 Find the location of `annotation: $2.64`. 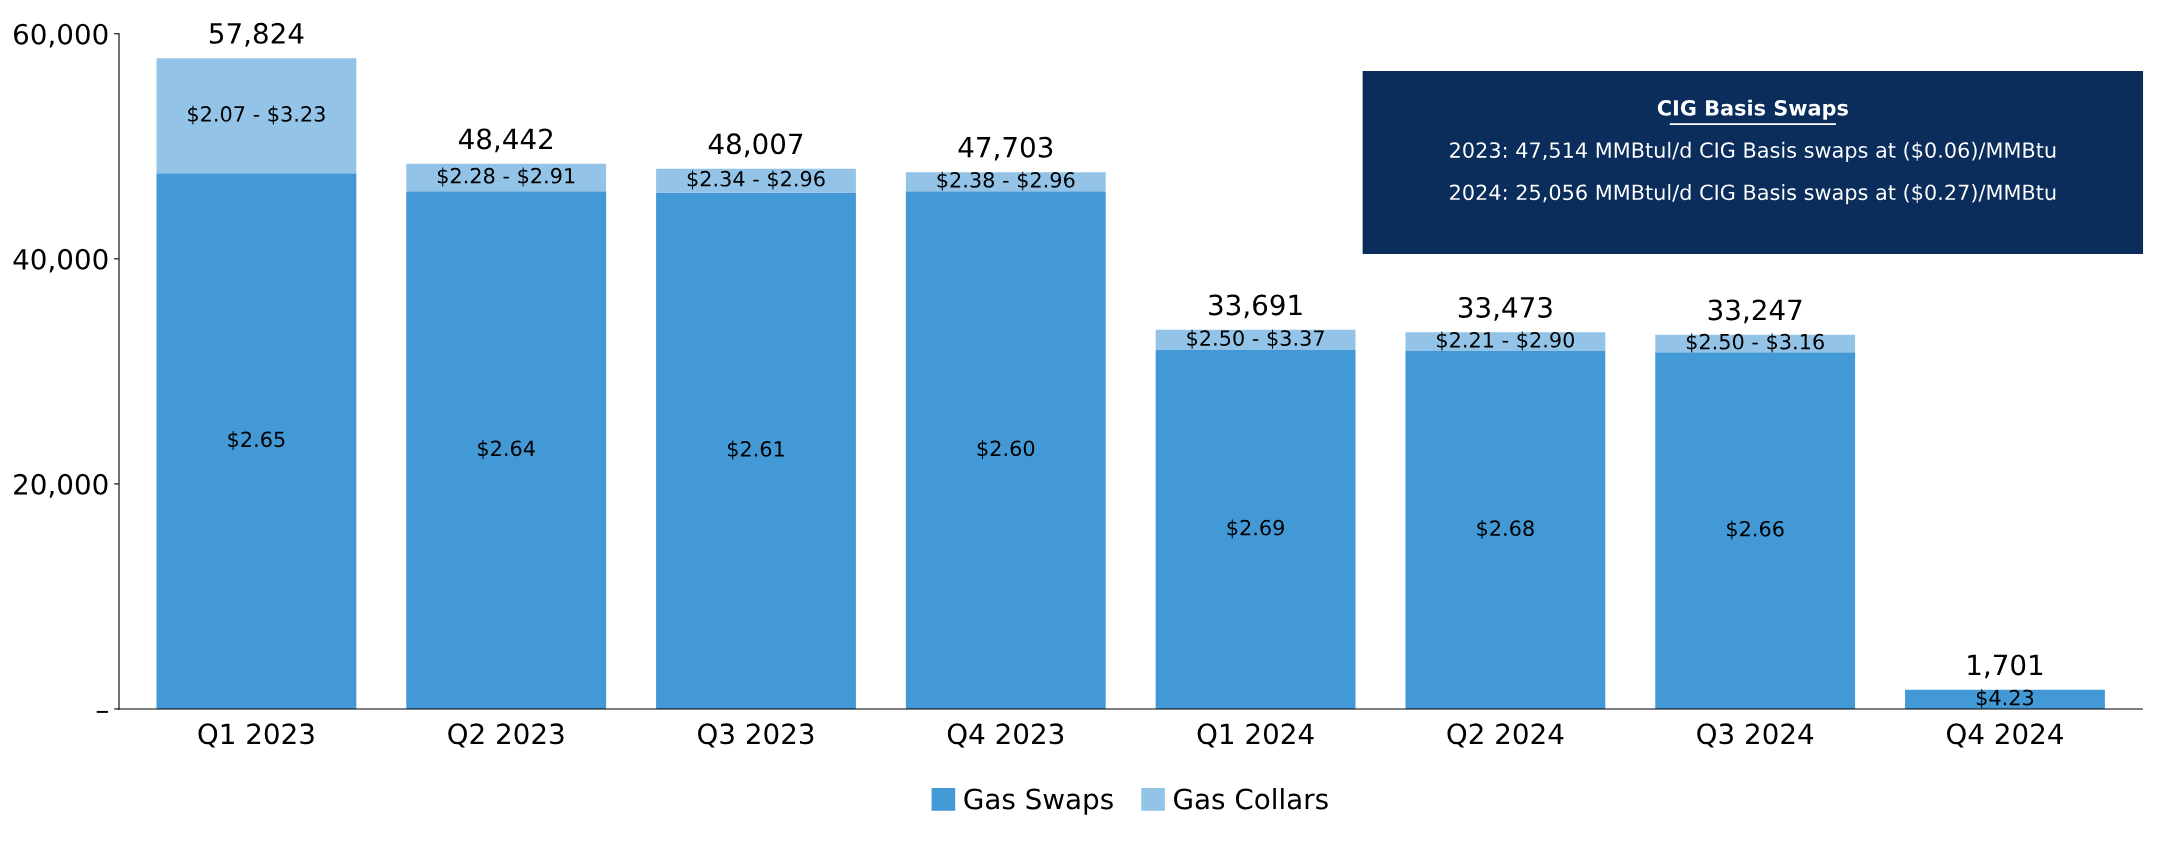

annotation: $2.64 is located at coordinates (506, 449).